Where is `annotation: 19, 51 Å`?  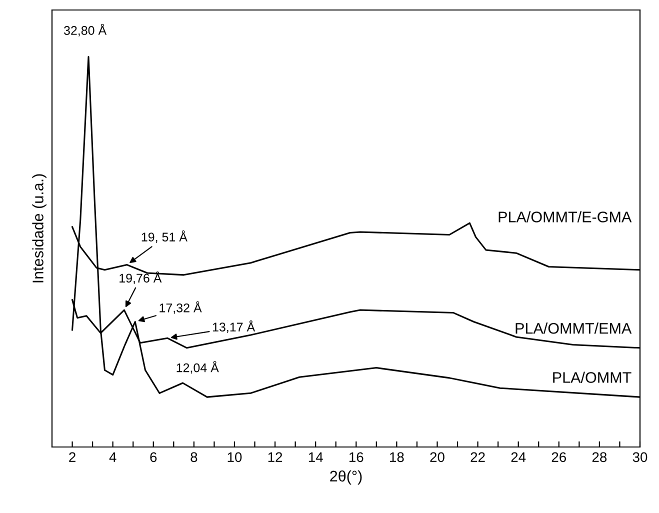
annotation: 19, 51 Å is located at coordinates (165, 236).